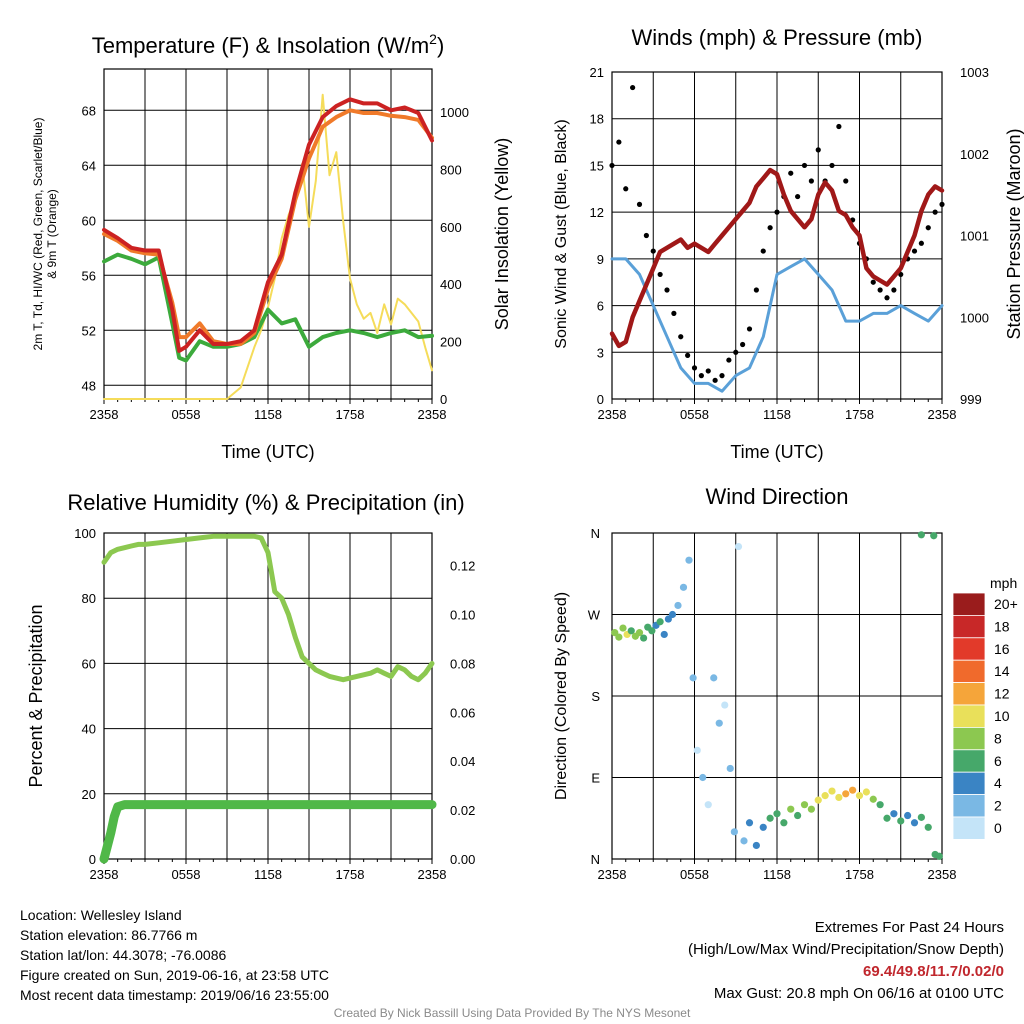  What do you see at coordinates (268, 608) in the screenshot?
I see `humidity-series-rh` at bounding box center [268, 608].